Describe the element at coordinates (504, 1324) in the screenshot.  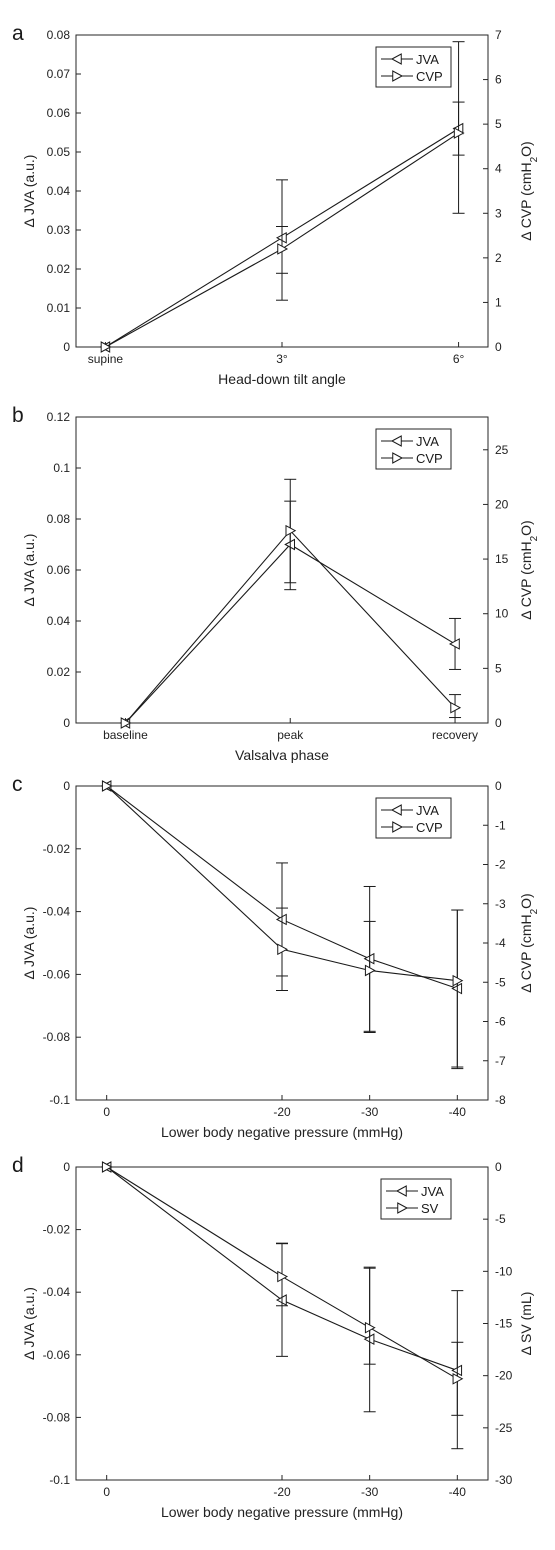
I see `y-right-tick-label: -15` at that location.